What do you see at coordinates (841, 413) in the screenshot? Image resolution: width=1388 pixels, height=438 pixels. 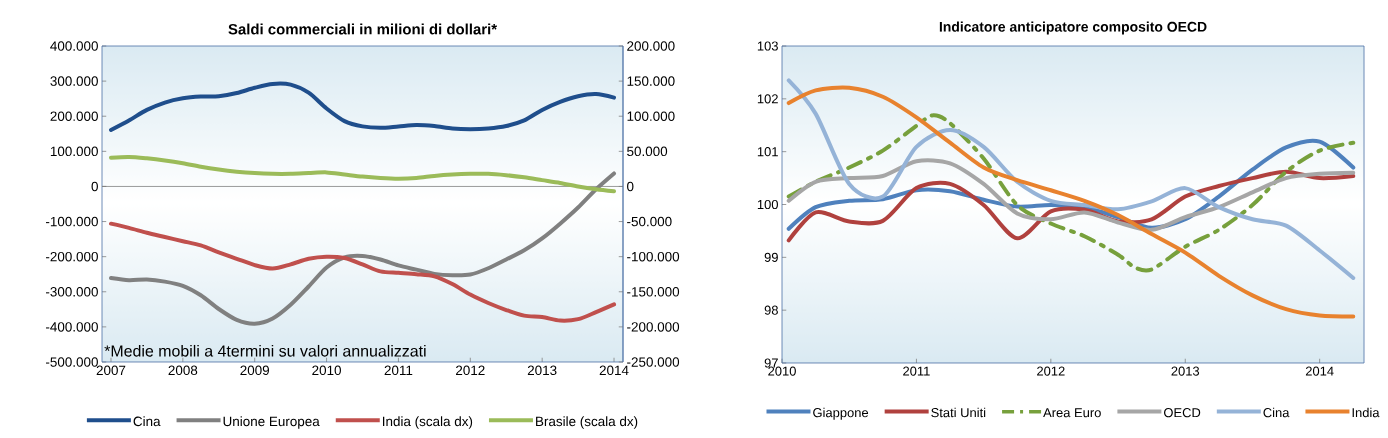 I see `legend-label: Giappone` at bounding box center [841, 413].